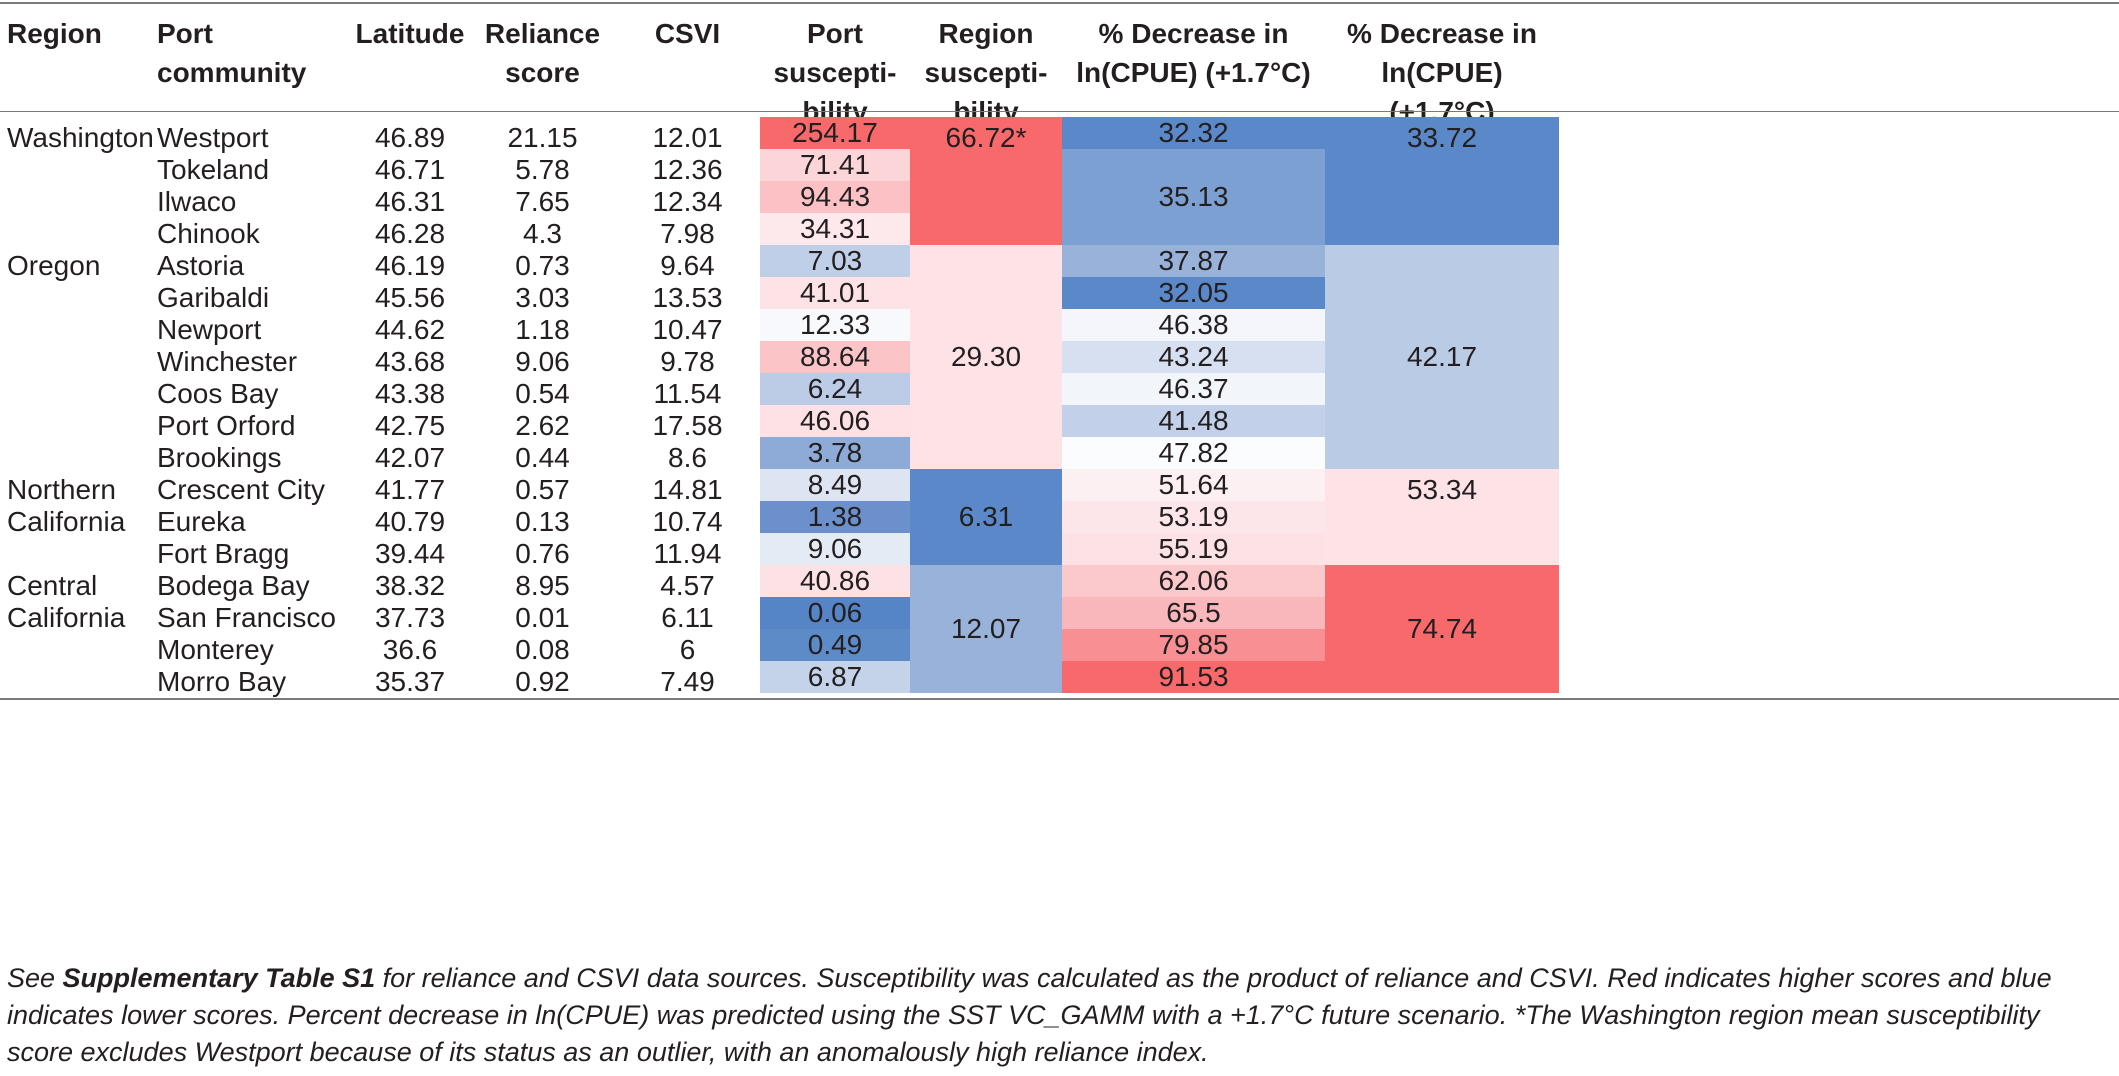 The height and width of the screenshot is (1076, 2119). I want to click on csvi-cell: 12.36, so click(687, 169).